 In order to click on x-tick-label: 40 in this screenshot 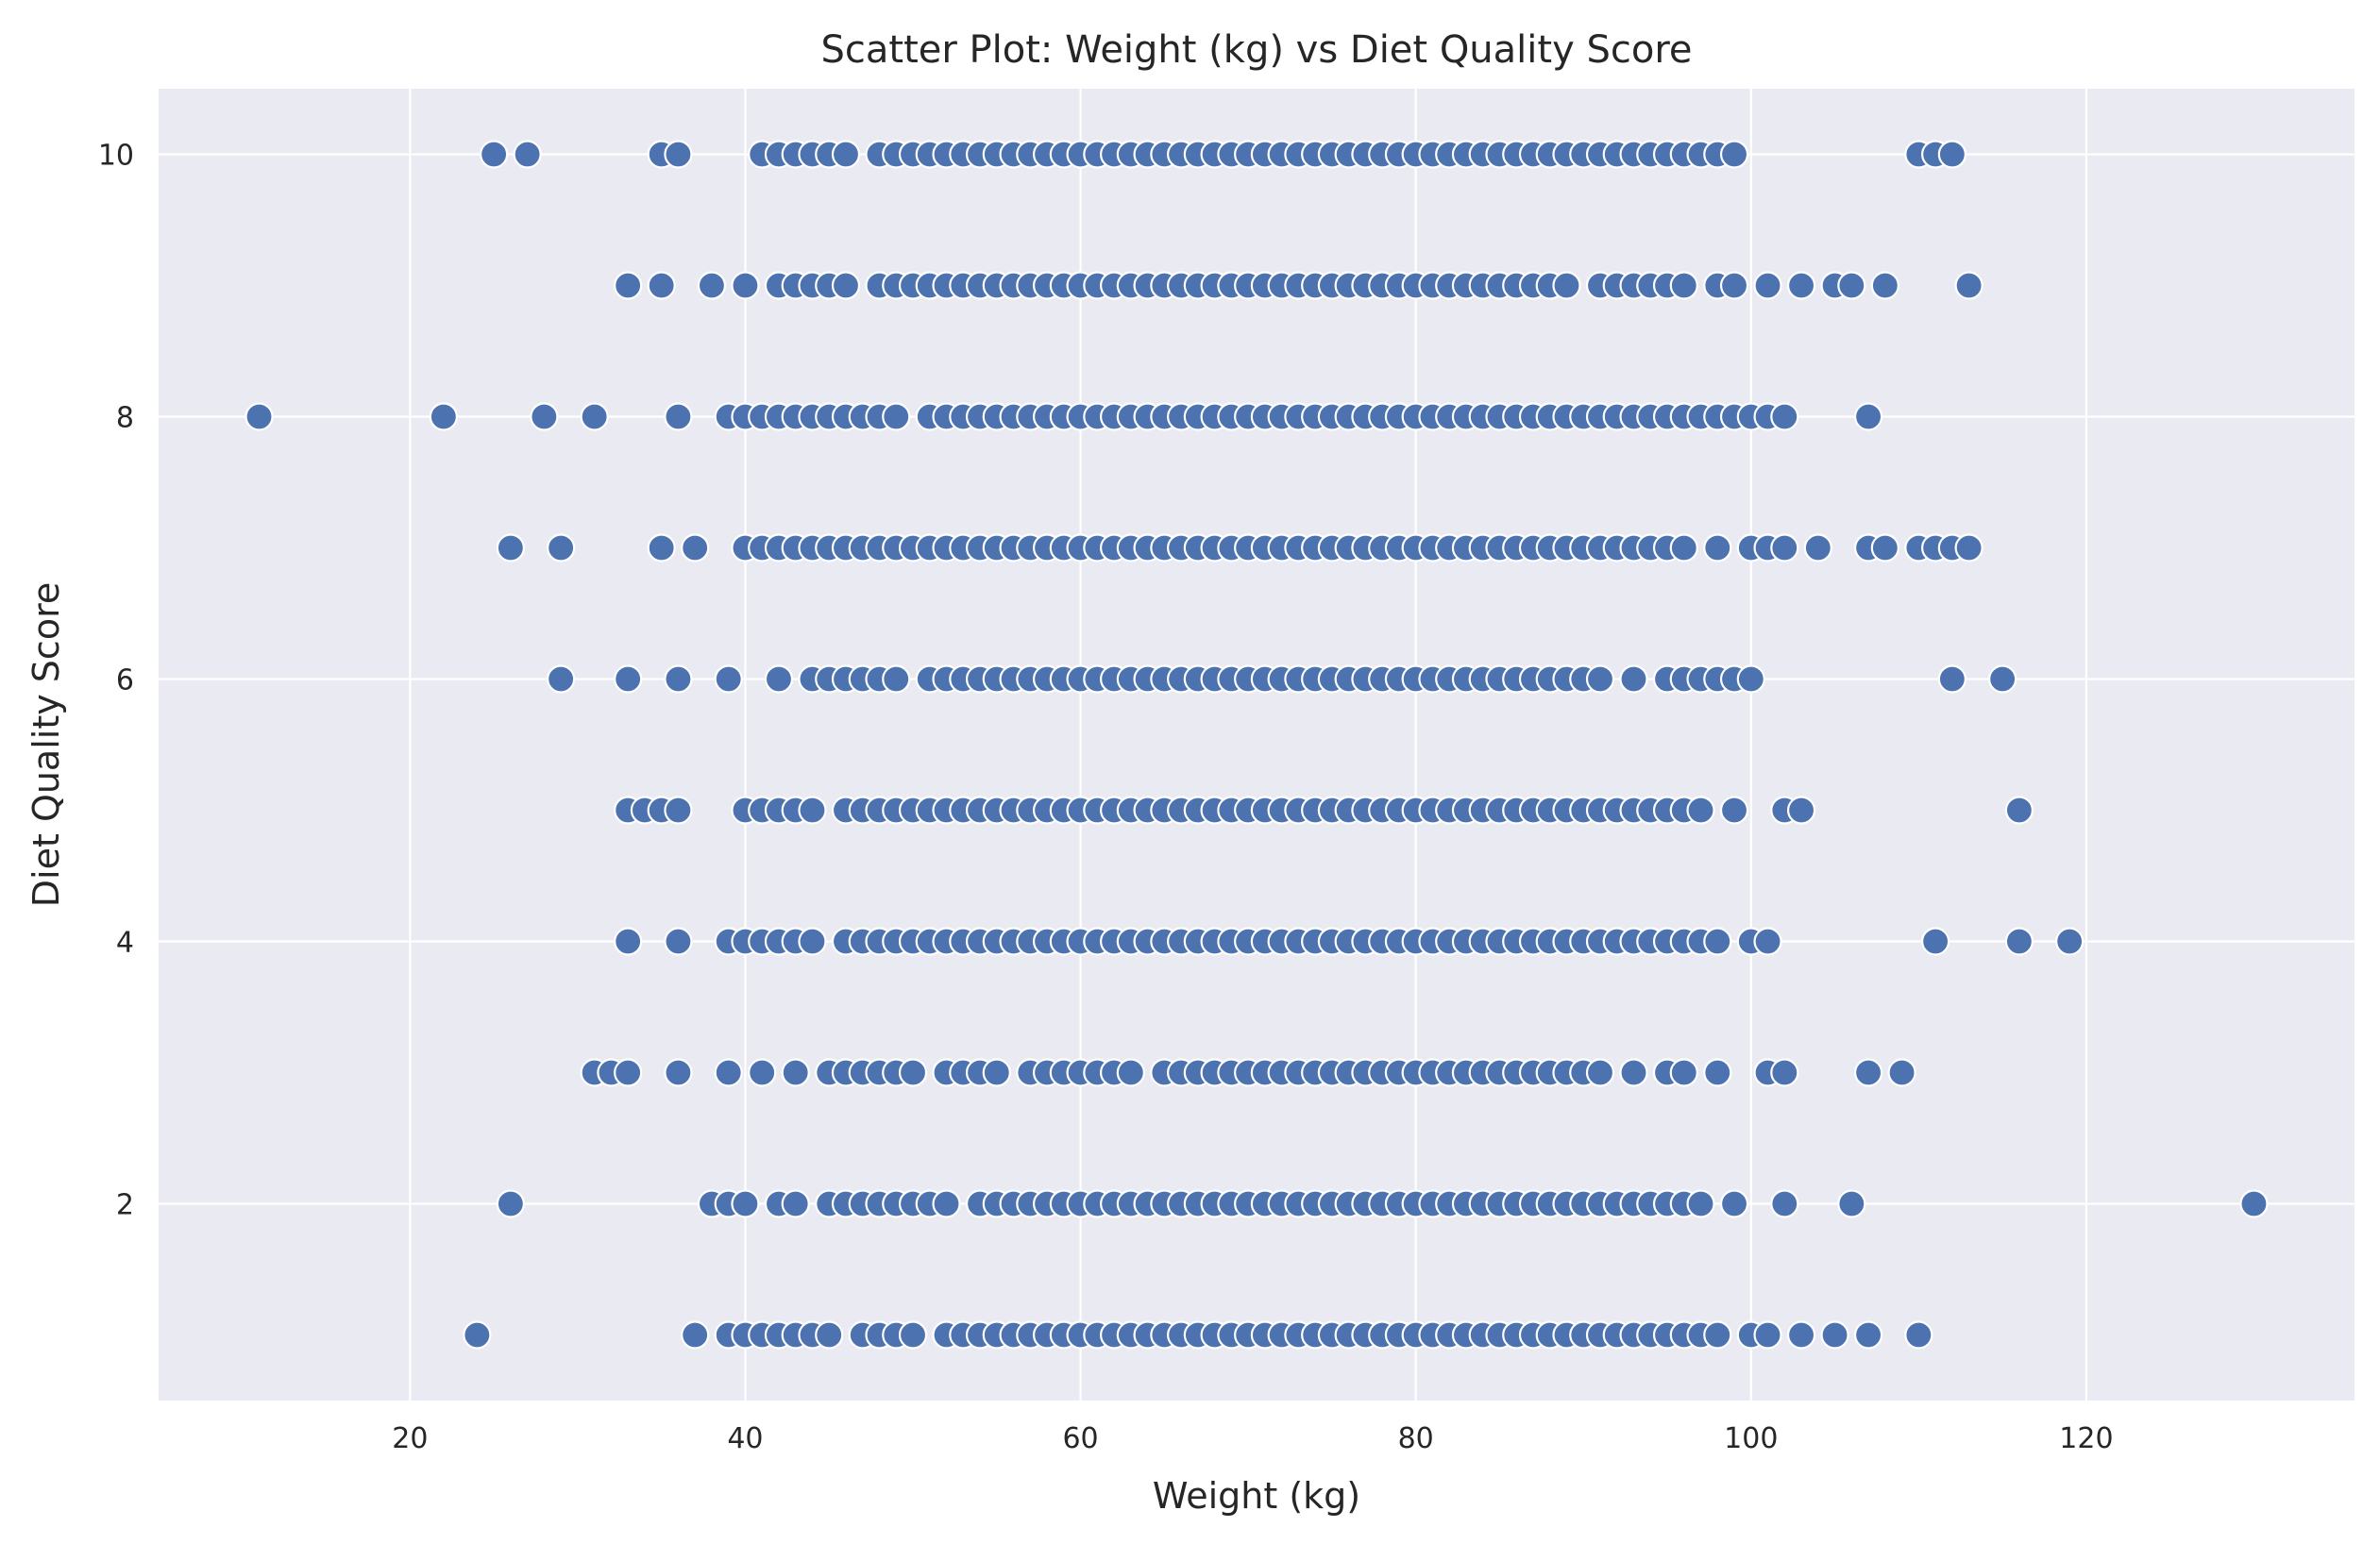, I will do `click(745, 1438)`.